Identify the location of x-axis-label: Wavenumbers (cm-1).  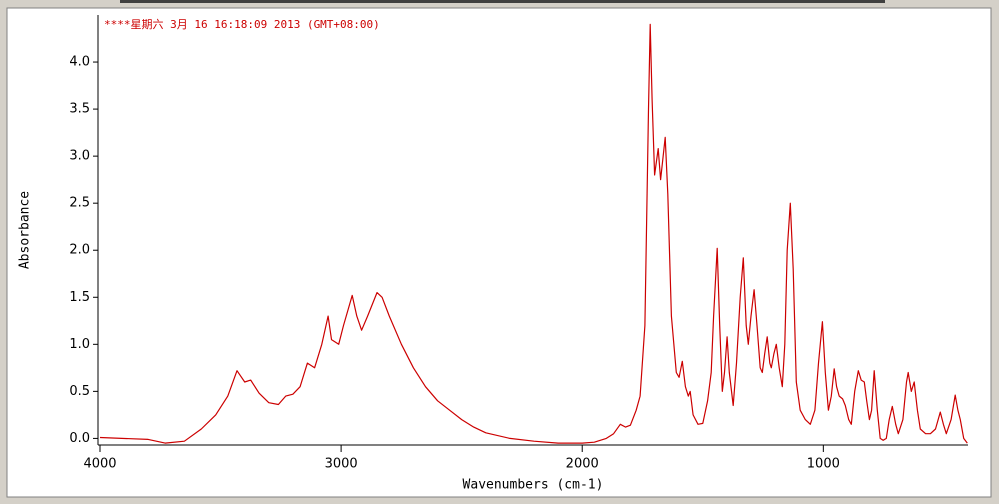
(533, 485).